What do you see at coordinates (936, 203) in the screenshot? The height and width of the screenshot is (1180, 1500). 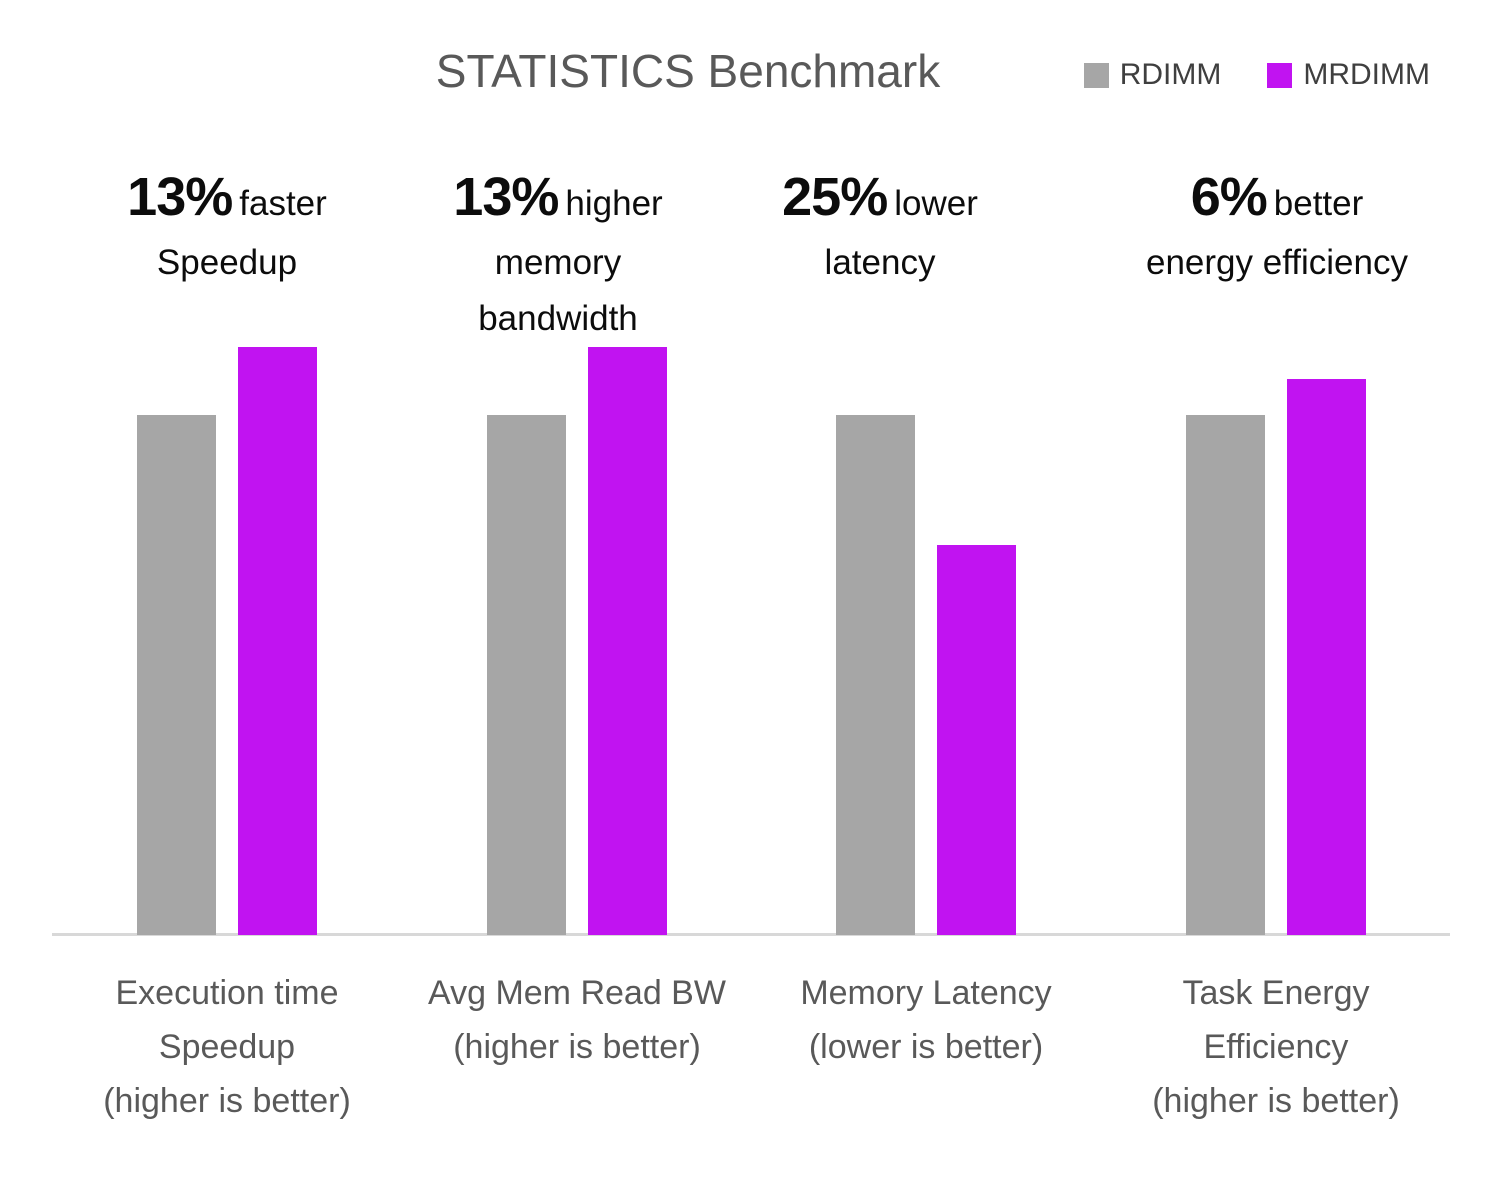 I see `annotation-qualifier: lower` at bounding box center [936, 203].